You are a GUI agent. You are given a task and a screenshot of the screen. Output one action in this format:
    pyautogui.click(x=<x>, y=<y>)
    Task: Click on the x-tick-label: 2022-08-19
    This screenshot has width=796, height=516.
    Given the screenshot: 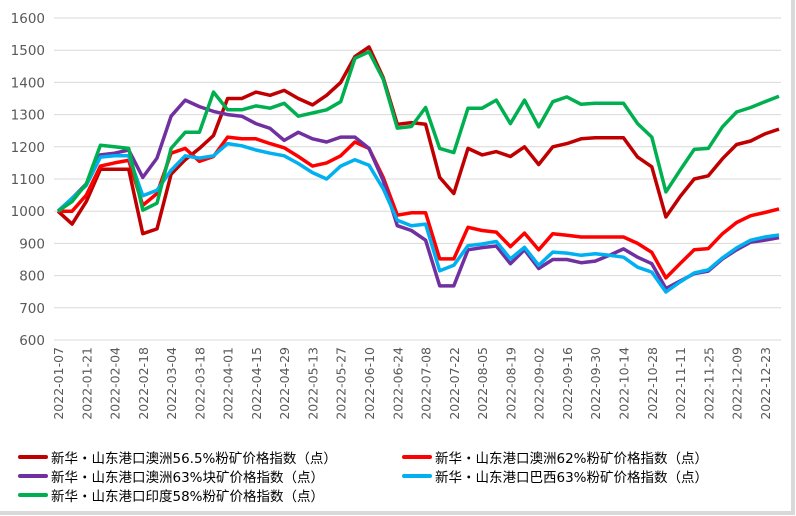 What is the action you would take?
    pyautogui.click(x=510, y=383)
    